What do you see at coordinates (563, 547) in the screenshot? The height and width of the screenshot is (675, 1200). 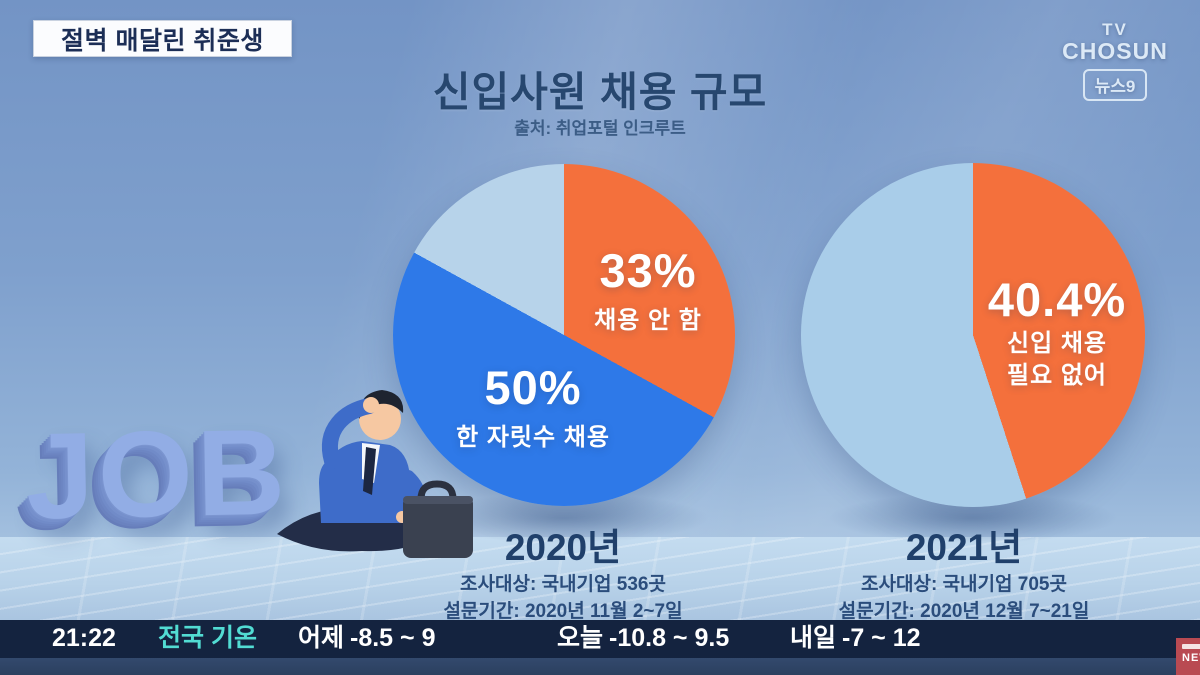 I see `year-2020: 2020년` at bounding box center [563, 547].